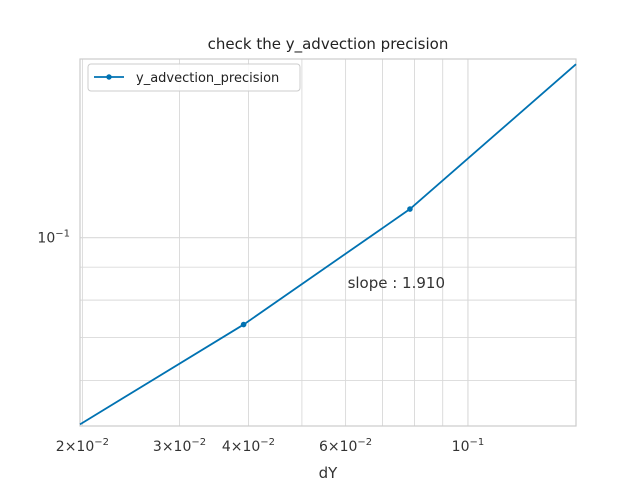 This screenshot has width=640, height=480. I want to click on x-tick-label: 10−1, so click(468, 446).